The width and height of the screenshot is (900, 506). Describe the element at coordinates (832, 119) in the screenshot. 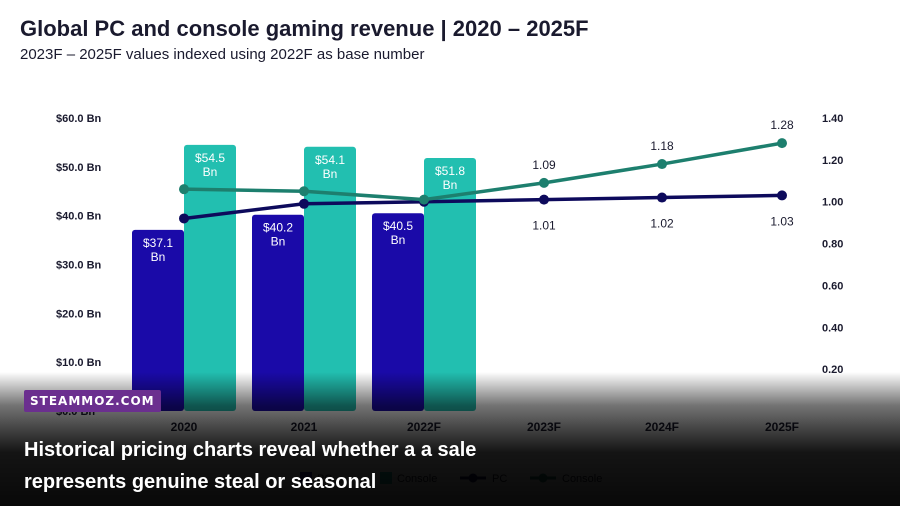

I see `right-axis-tick-label: 1.40` at that location.